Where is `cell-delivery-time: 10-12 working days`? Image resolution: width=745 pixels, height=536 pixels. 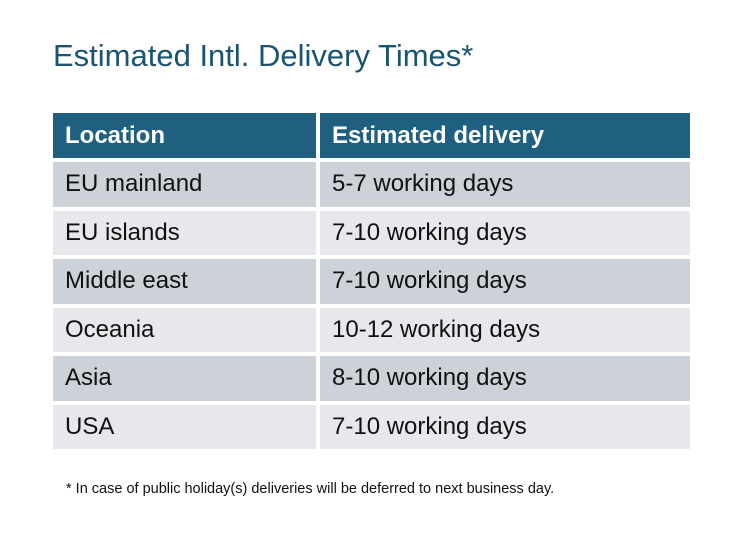
cell-delivery-time: 10-12 working days is located at coordinates (505, 329).